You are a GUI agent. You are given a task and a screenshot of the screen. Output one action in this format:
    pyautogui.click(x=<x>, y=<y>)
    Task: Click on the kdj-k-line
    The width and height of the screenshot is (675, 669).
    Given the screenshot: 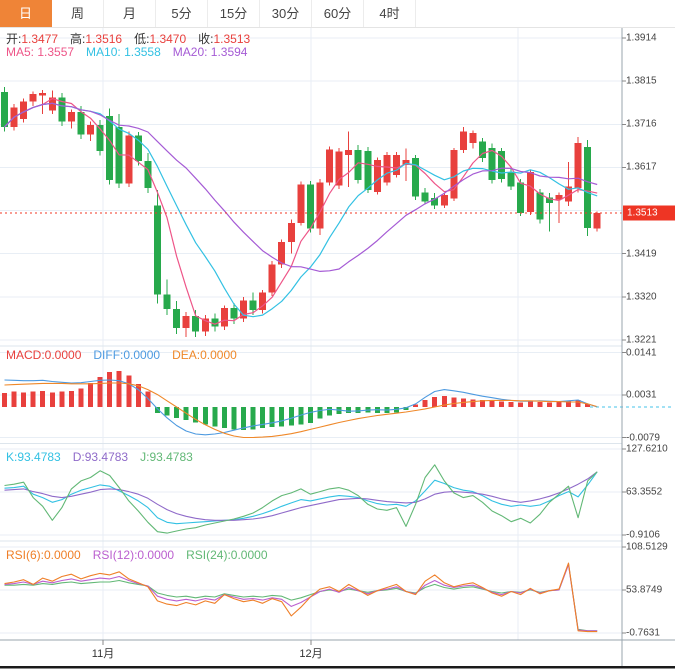 What is the action you would take?
    pyautogui.click(x=301, y=498)
    